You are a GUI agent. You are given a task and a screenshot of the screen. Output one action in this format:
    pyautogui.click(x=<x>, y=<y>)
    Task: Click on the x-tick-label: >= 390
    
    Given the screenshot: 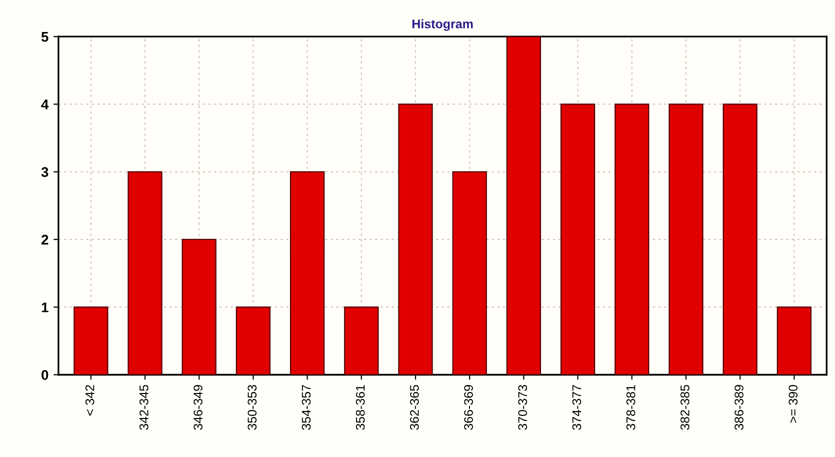 What is the action you would take?
    pyautogui.click(x=793, y=403)
    